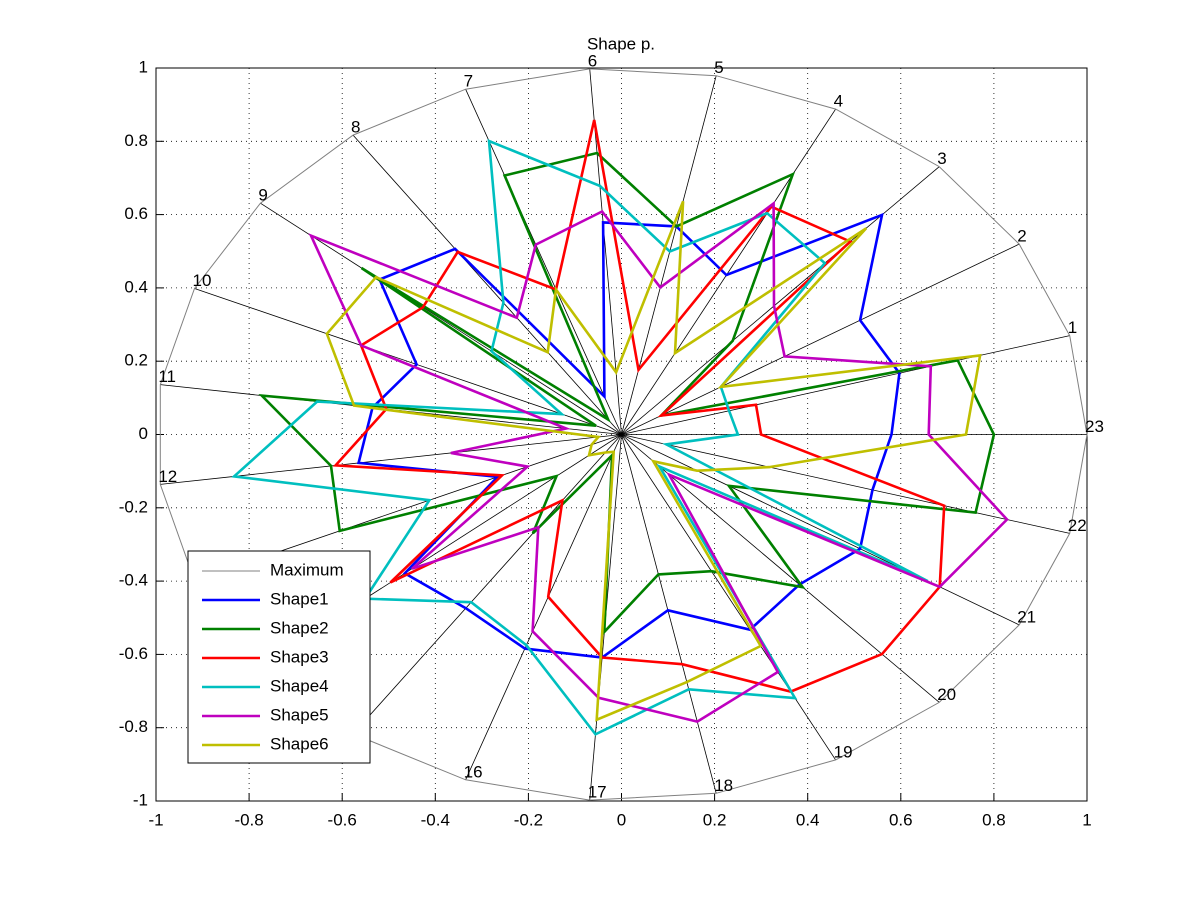 This screenshot has width=1201, height=901. What do you see at coordinates (248, 819) in the screenshot?
I see `x-tick-label: -0.8` at bounding box center [248, 819].